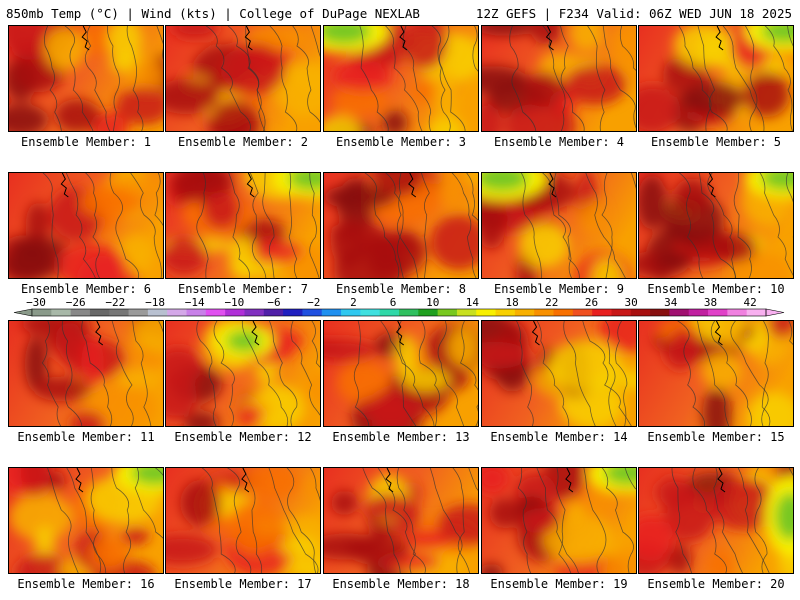  What do you see at coordinates (559, 584) in the screenshot?
I see `ensemble-member-label: Ensemble Member: 19` at bounding box center [559, 584].